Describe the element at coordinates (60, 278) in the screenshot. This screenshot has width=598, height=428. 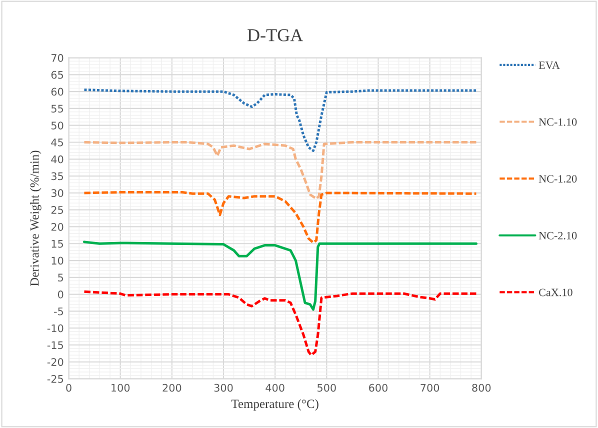
I see `y-tick-label: 5` at that location.